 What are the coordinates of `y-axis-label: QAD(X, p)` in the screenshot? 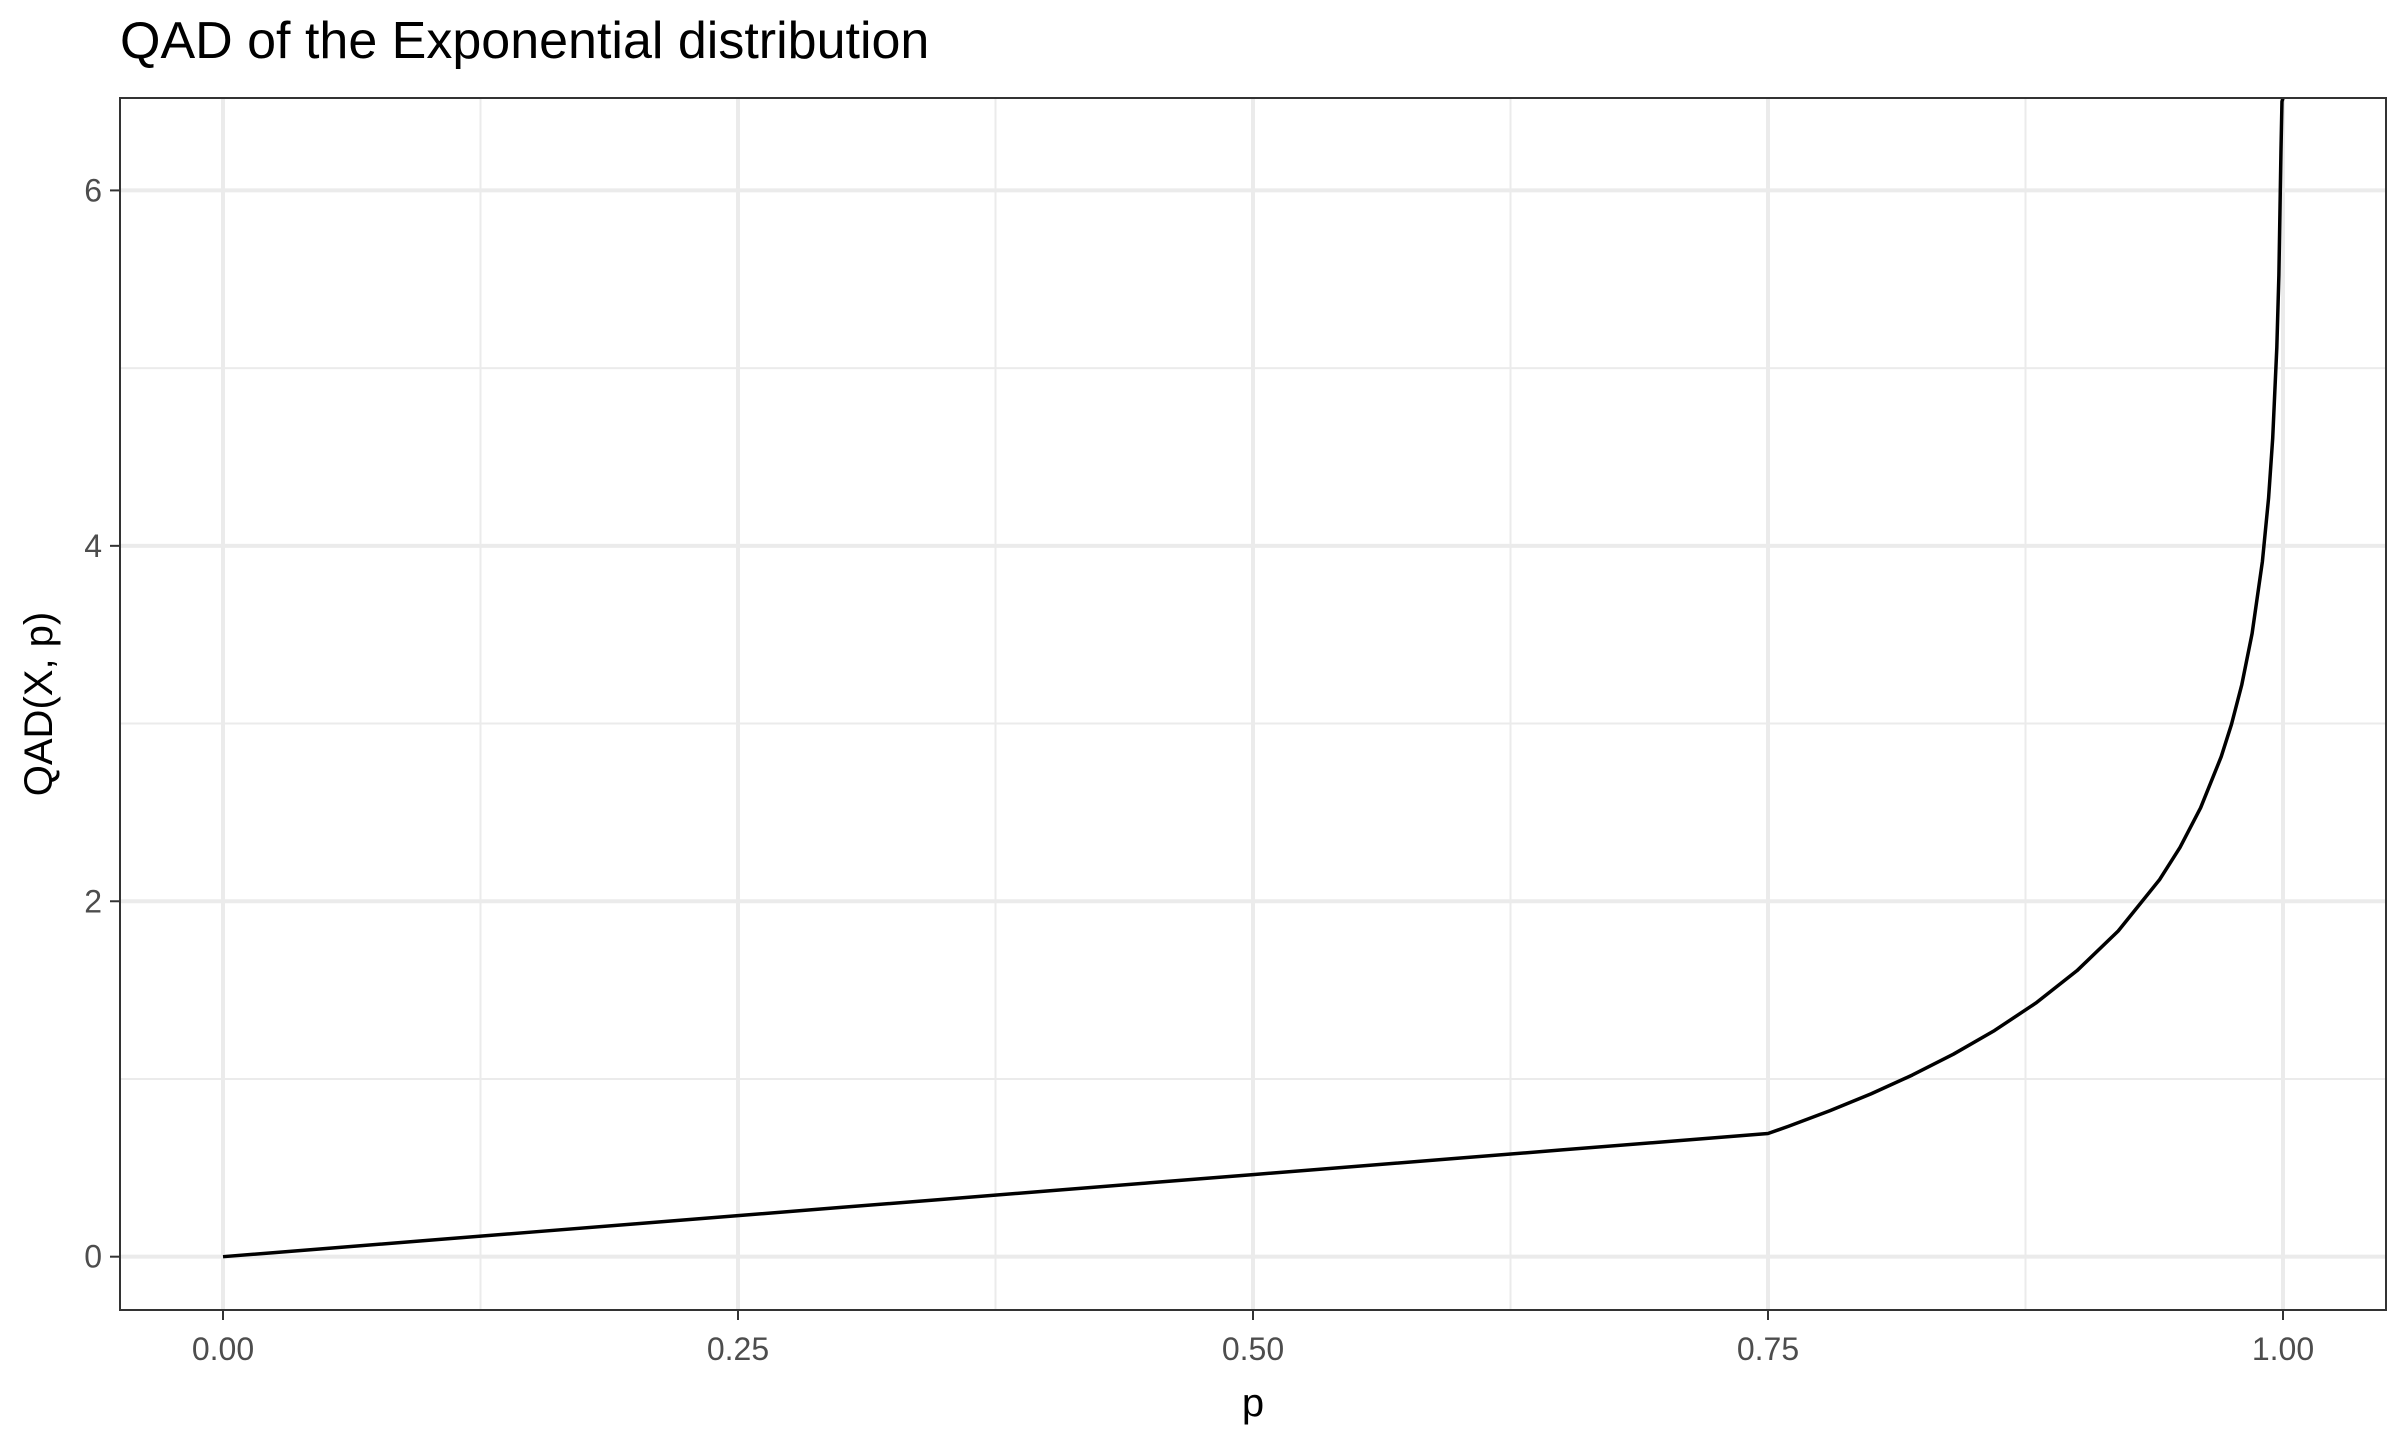 It's located at (39, 704).